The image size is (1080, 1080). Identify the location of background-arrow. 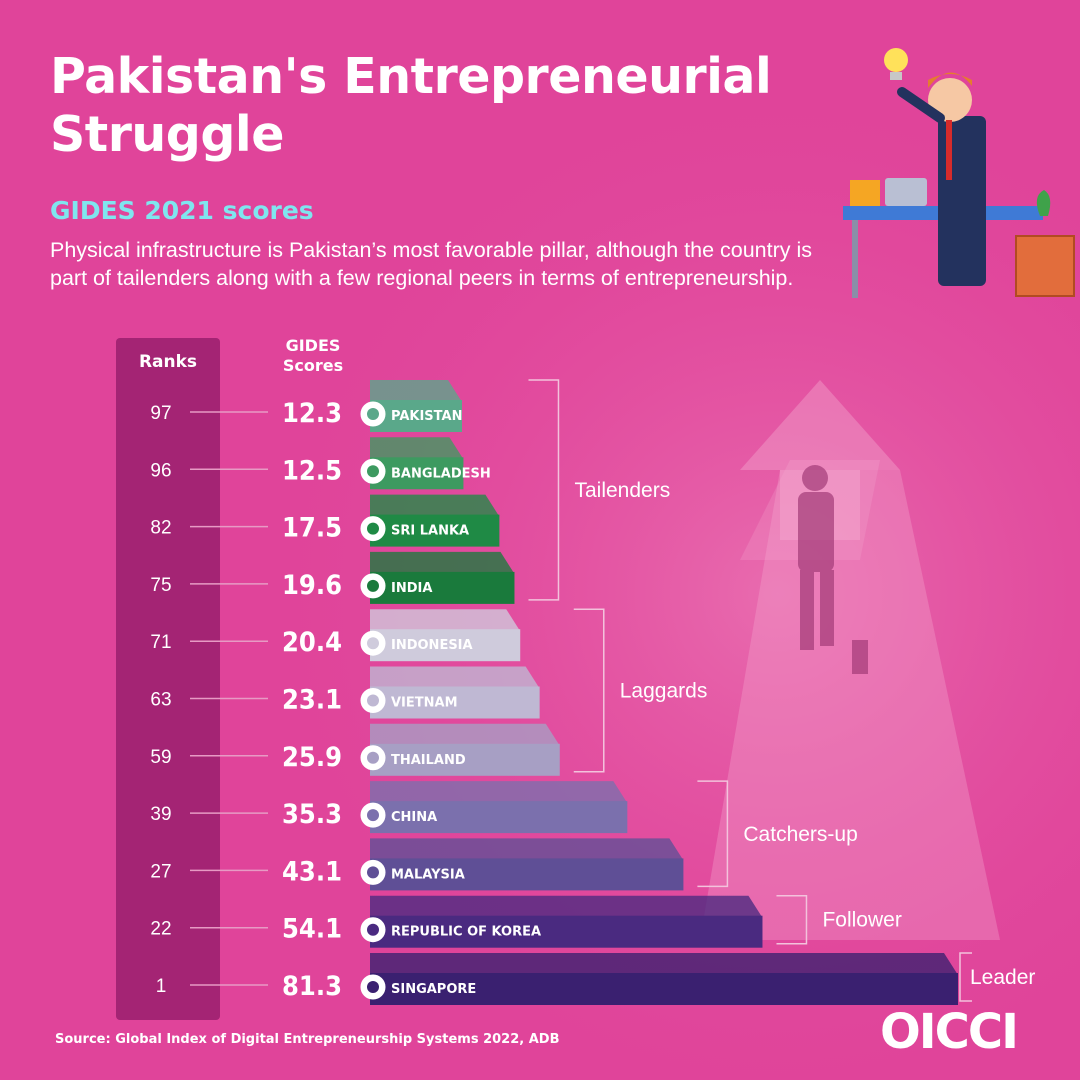
(820, 460).